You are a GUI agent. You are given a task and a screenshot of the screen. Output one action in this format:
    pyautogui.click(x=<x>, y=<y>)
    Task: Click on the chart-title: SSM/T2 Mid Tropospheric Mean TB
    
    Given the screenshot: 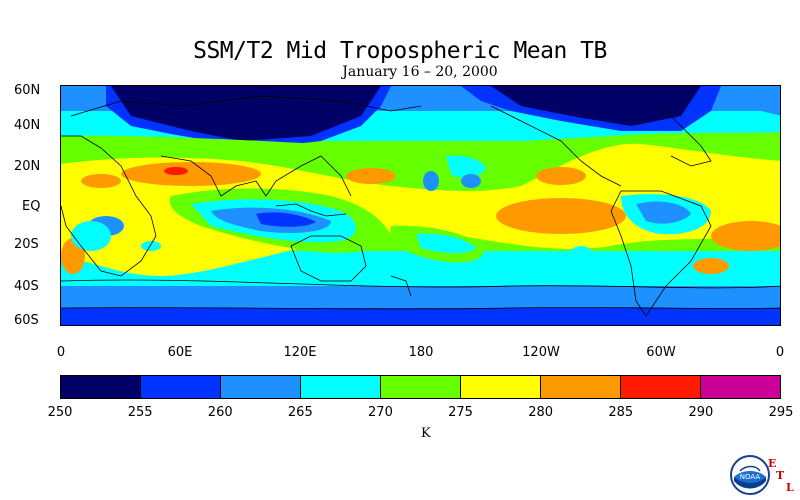 What is the action you would take?
    pyautogui.click(x=400, y=51)
    